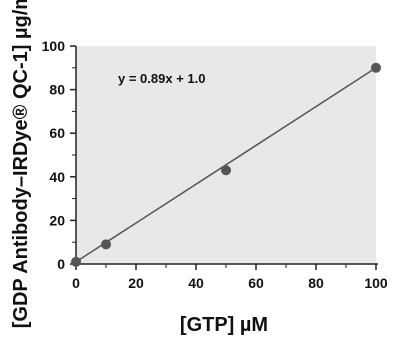 Image resolution: width=400 pixels, height=341 pixels. I want to click on x-tick-label: 20, so click(136, 283).